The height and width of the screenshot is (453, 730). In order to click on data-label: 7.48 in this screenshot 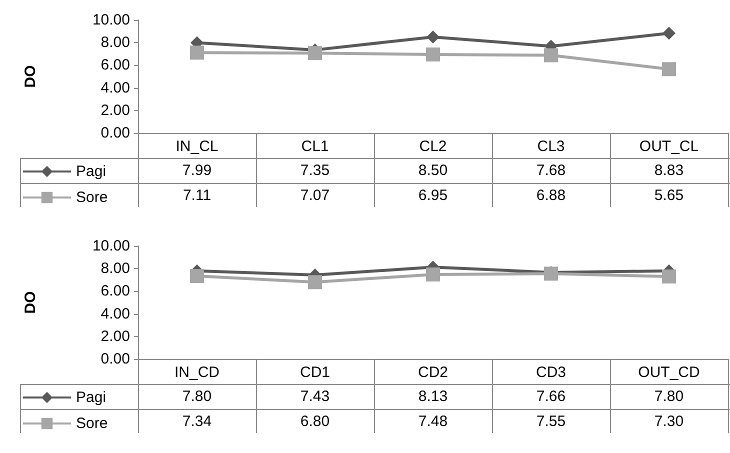, I will do `click(433, 421)`.